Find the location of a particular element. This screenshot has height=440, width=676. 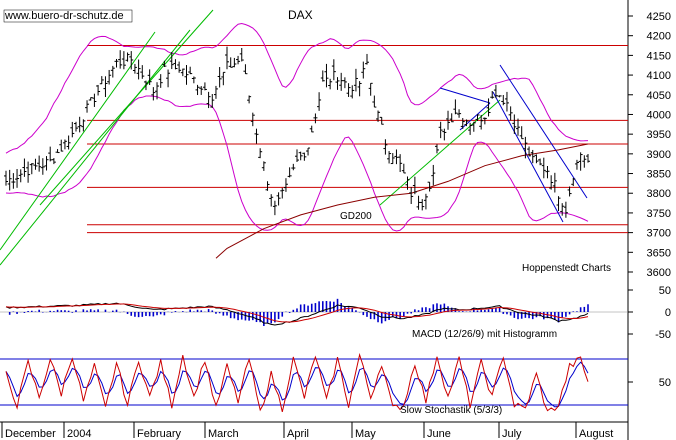

y-tick-label: 4100 is located at coordinates (659, 76).